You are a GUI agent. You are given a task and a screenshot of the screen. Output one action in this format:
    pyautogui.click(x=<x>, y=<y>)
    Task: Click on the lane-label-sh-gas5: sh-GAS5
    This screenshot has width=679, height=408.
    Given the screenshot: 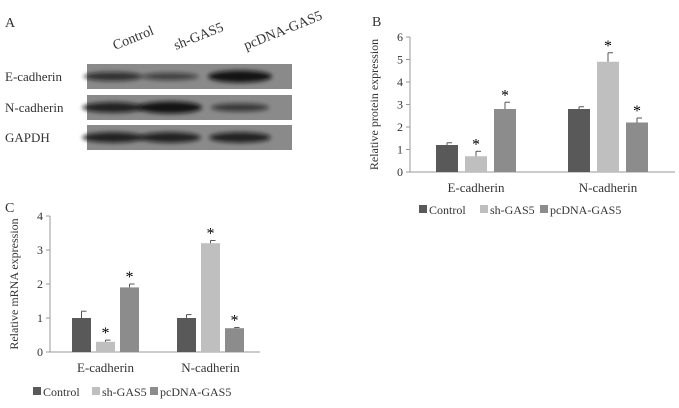 What is the action you would take?
    pyautogui.click(x=199, y=36)
    